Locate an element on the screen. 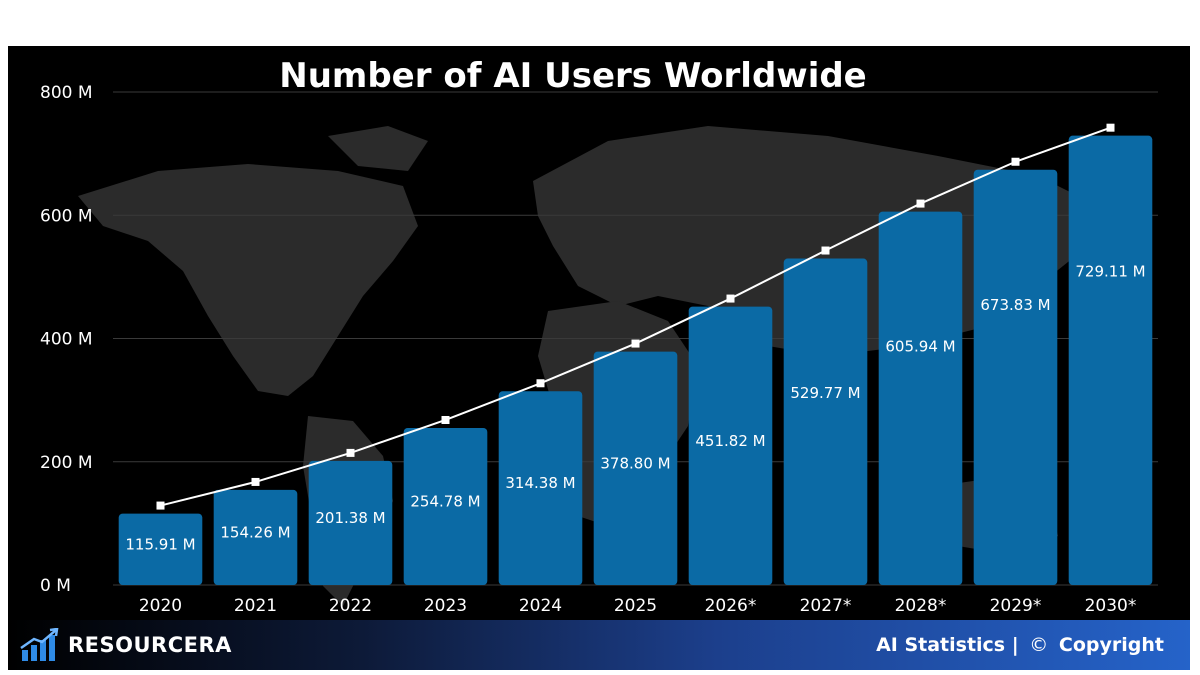 This screenshot has width=1200, height=675. bar-value-label: 314.38 M is located at coordinates (540, 483).